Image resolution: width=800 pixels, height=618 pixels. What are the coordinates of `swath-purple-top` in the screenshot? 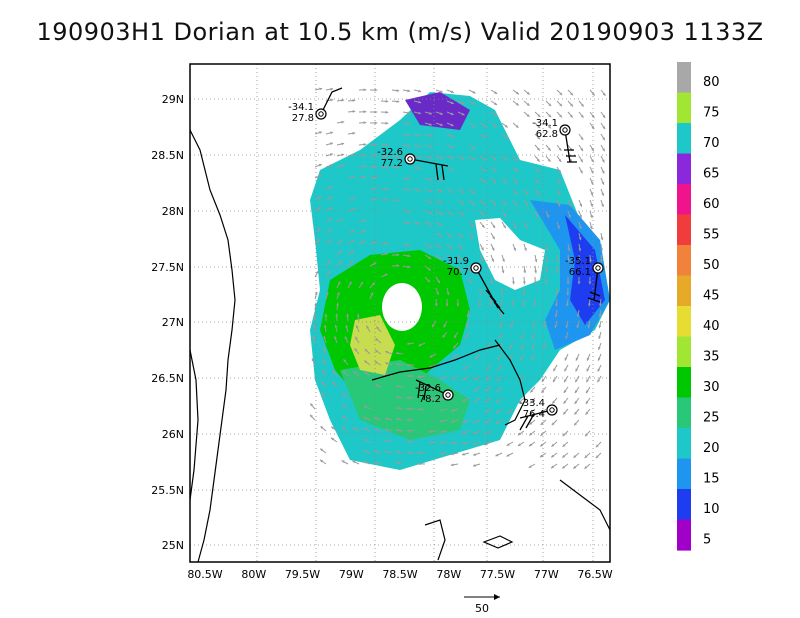 It's located at (437, 111).